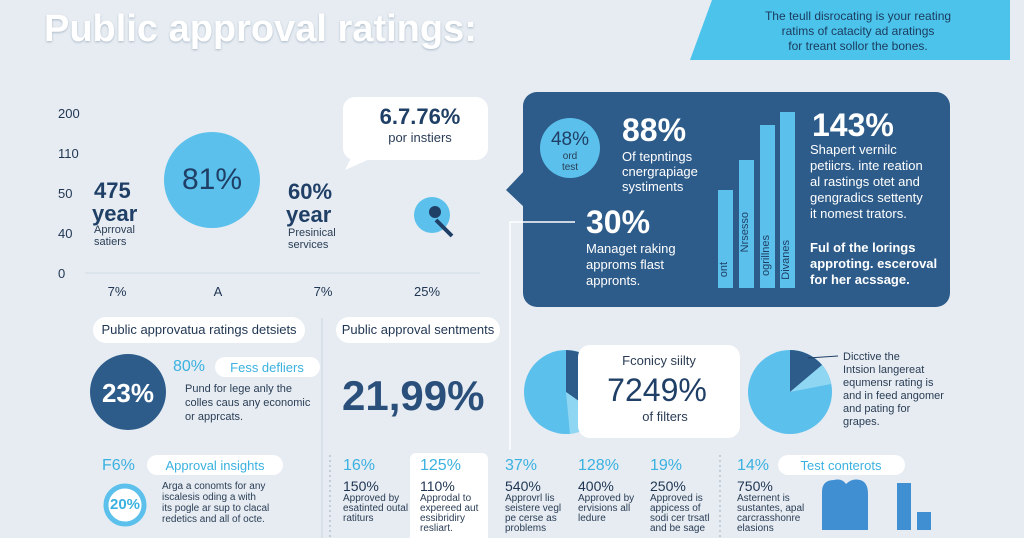 Image resolution: width=1024 pixels, height=538 pixels. Describe the element at coordinates (865, 181) in the screenshot. I see `stat-caption: al rastings otet and` at that location.